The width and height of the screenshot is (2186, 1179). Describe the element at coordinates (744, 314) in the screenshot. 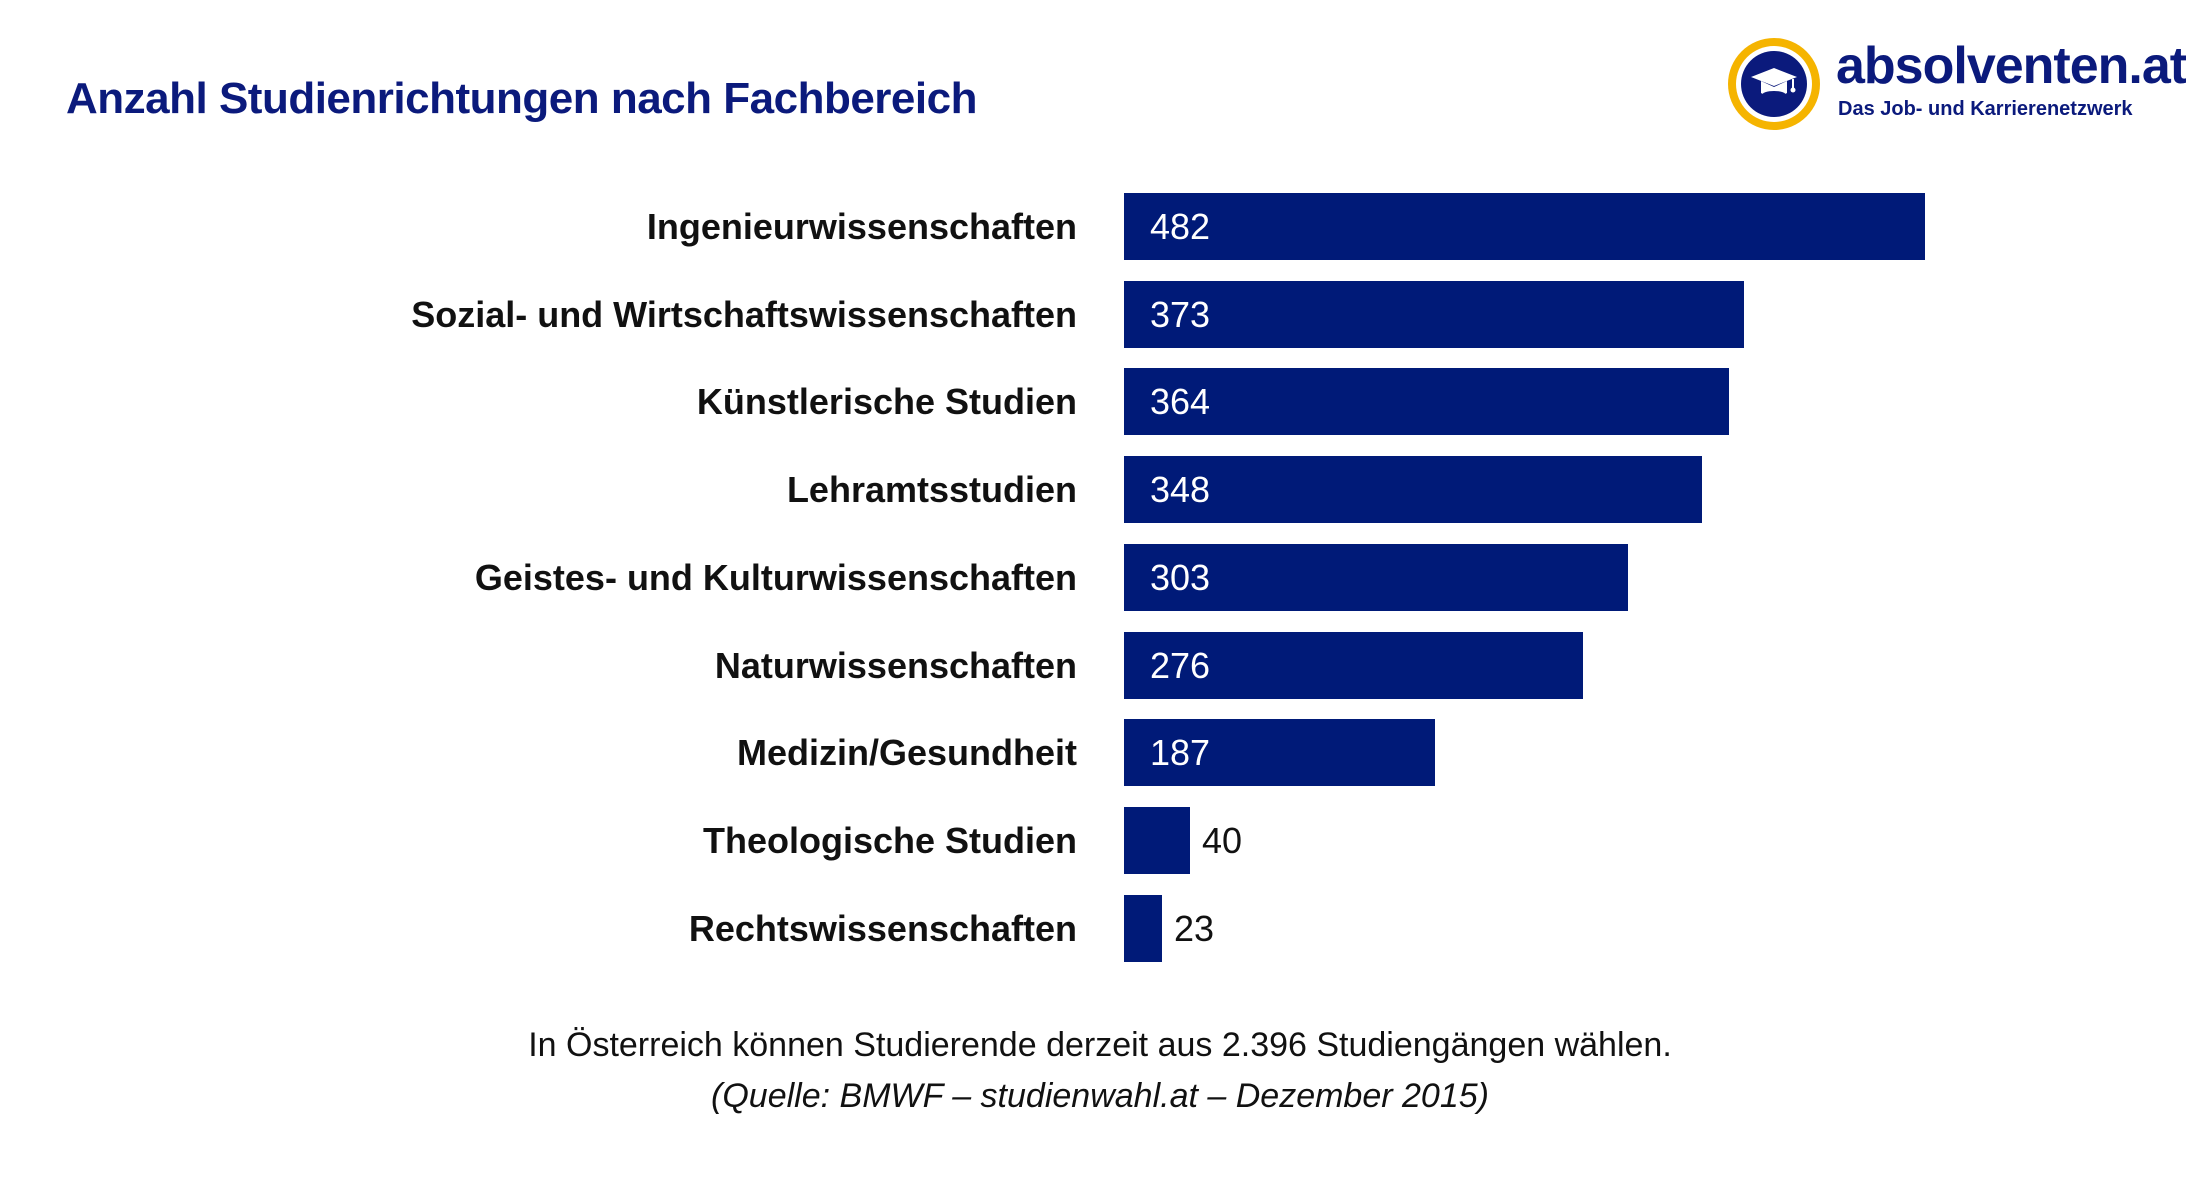

I see `category-label: Sozial- und Wirtschaftswissenschaften` at that location.